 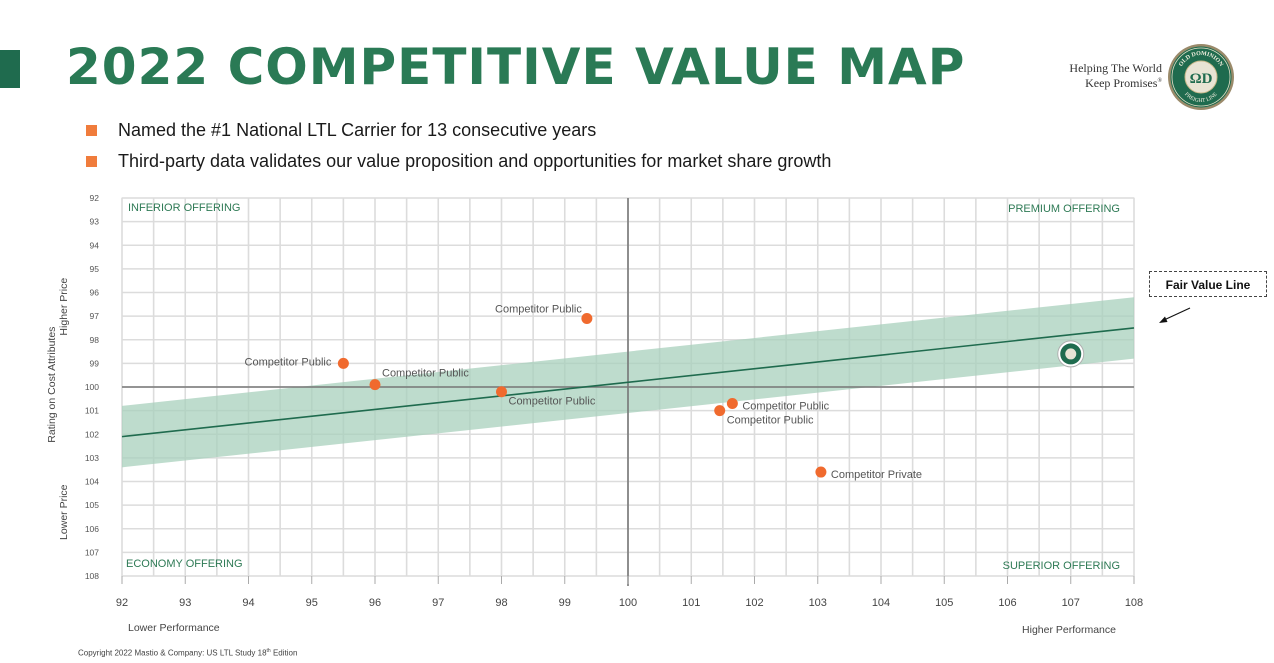 What do you see at coordinates (92, 411) in the screenshot?
I see `y-tick-label: 101` at bounding box center [92, 411].